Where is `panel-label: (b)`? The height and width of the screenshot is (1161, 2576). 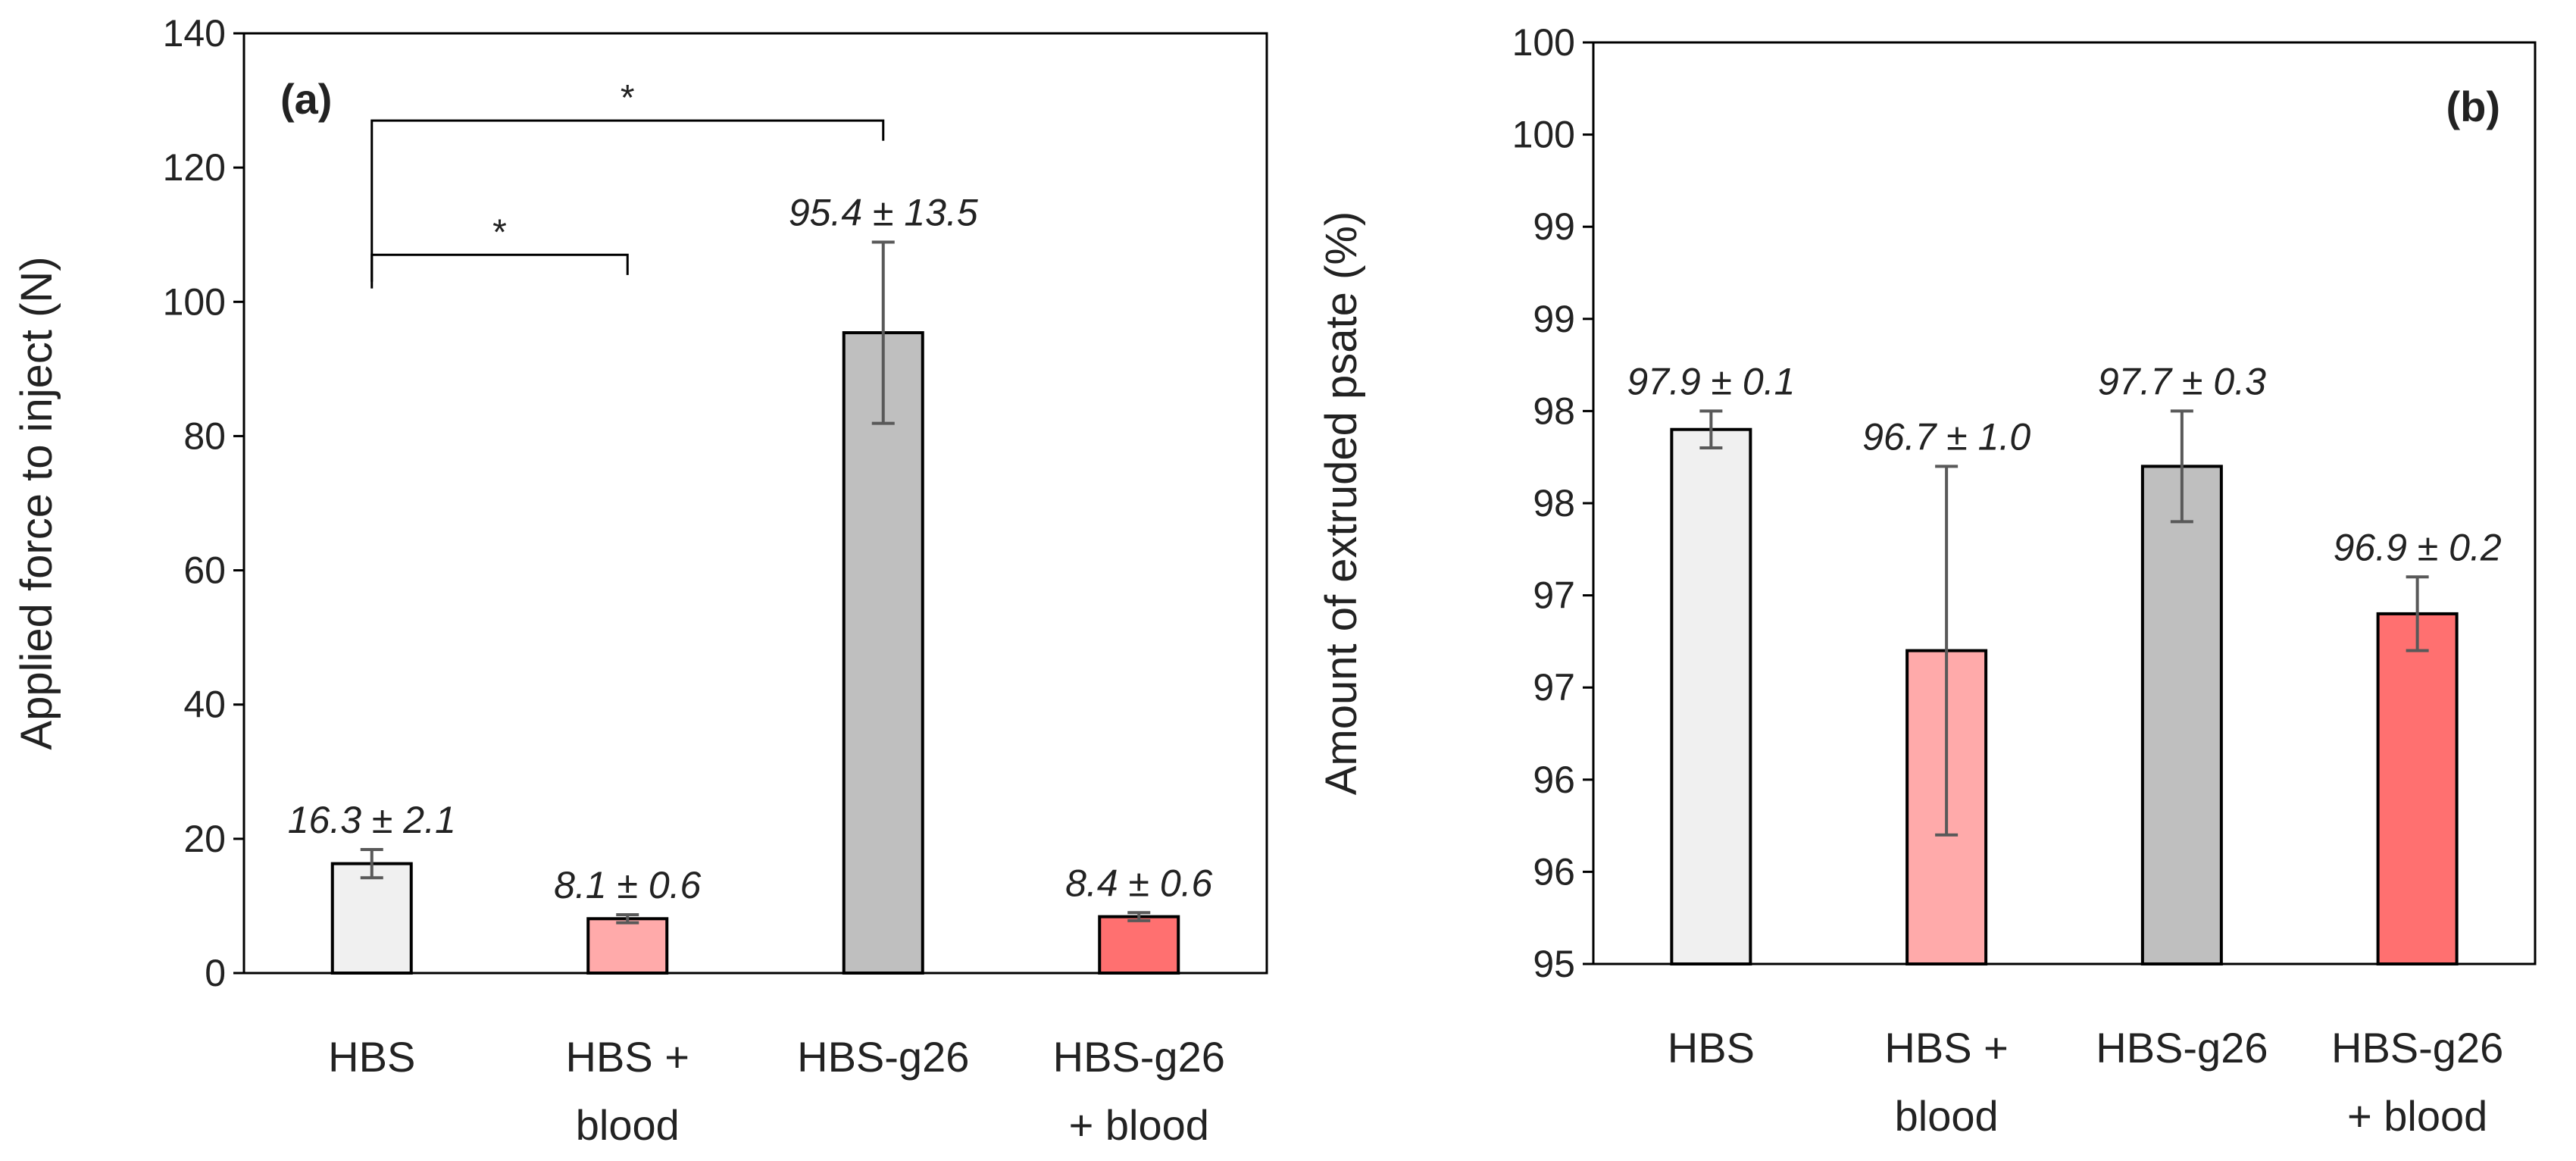
panel-label: (b) is located at coordinates (2473, 106).